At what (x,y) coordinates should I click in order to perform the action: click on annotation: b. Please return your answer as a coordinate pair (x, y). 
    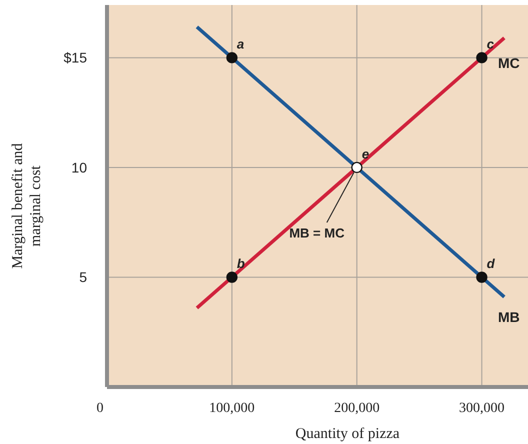
    Looking at the image, I should click on (240, 264).